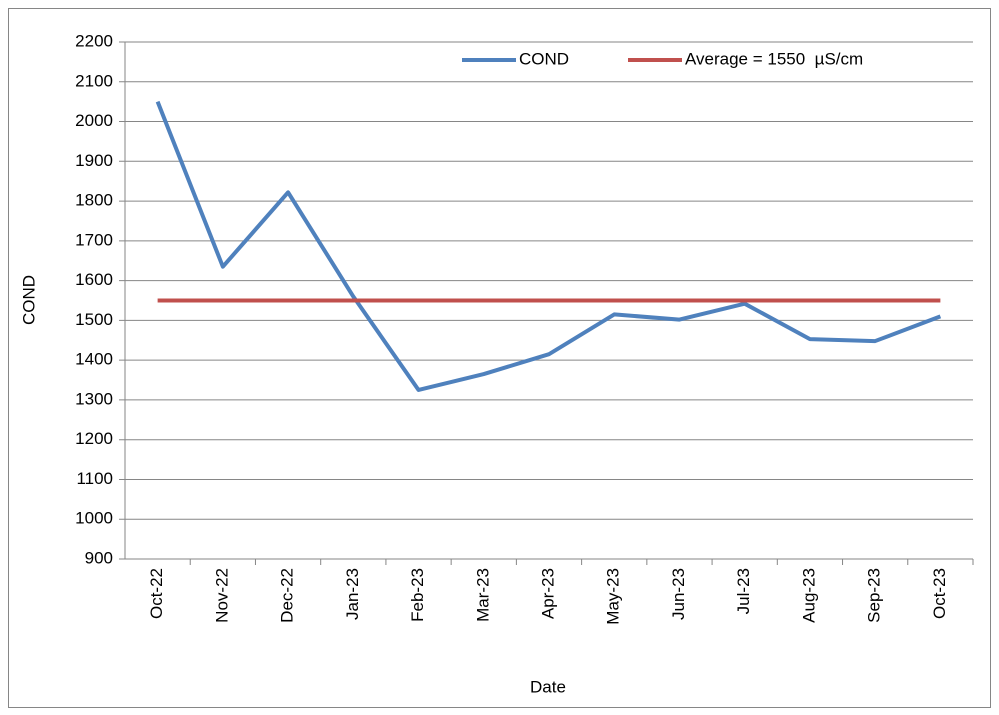 The image size is (999, 715). What do you see at coordinates (939, 593) in the screenshot?
I see `x-tick-label: Oct-23` at bounding box center [939, 593].